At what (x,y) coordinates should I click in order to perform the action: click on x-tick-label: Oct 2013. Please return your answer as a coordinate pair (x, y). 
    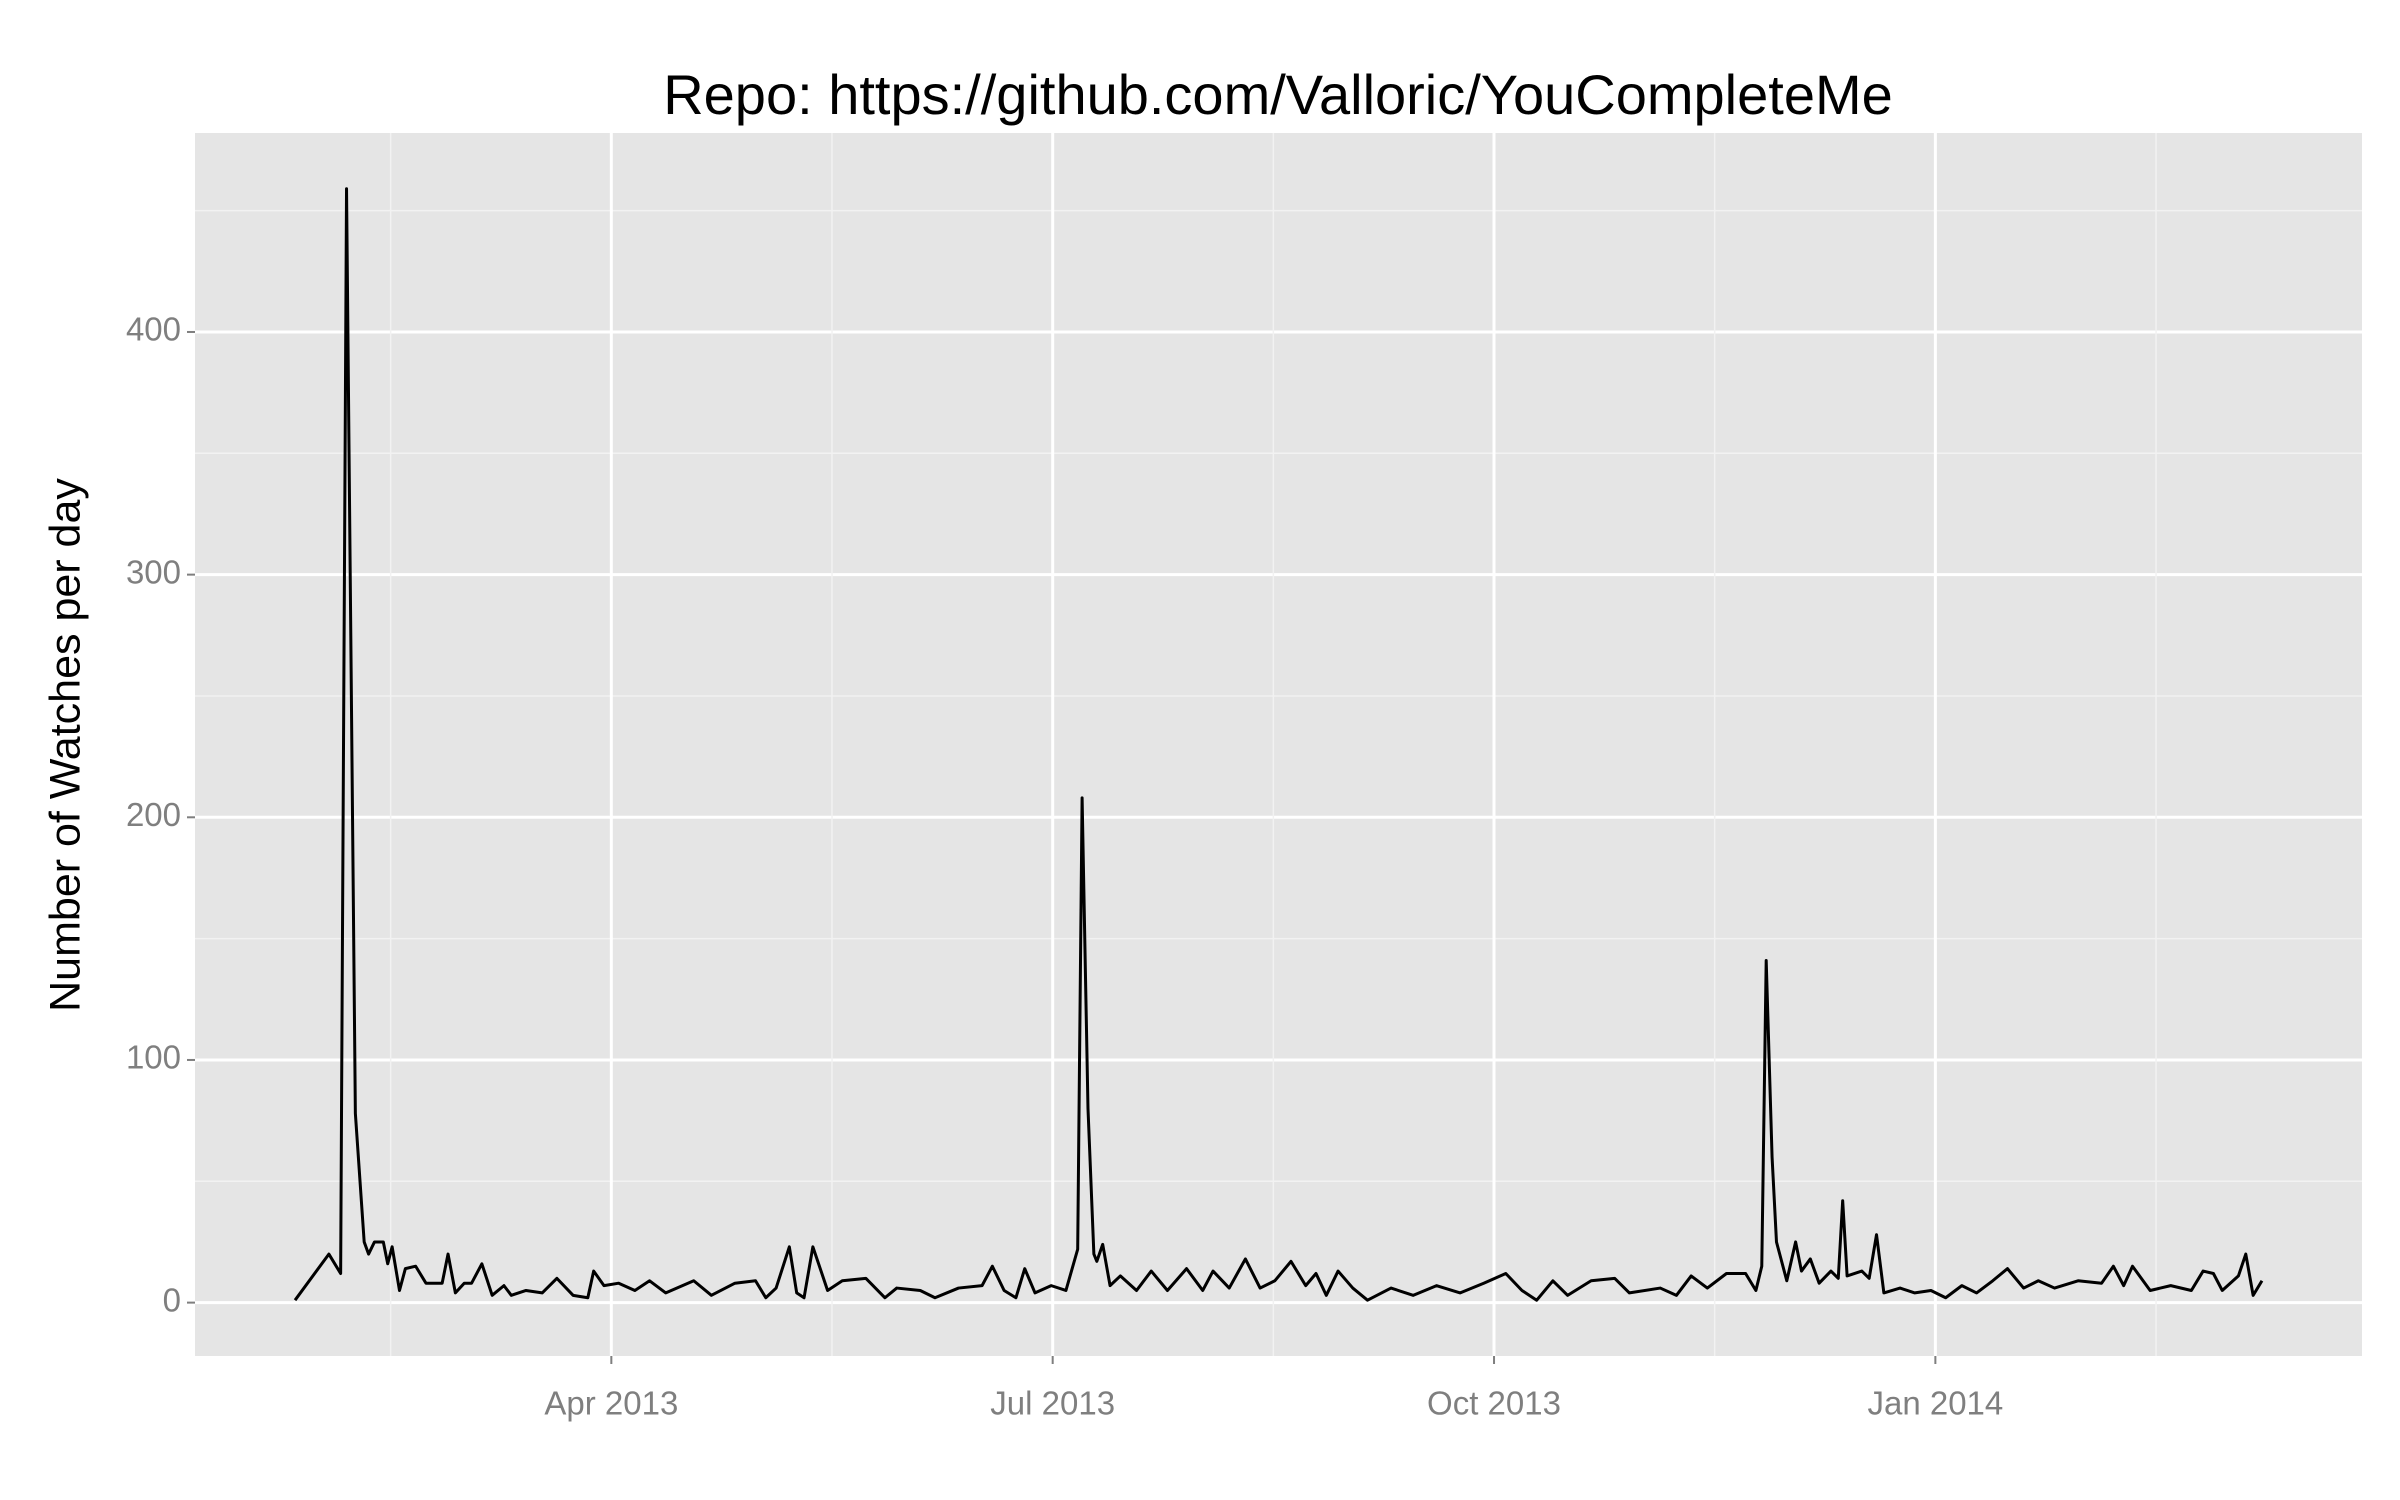
    Looking at the image, I should click on (1494, 1403).